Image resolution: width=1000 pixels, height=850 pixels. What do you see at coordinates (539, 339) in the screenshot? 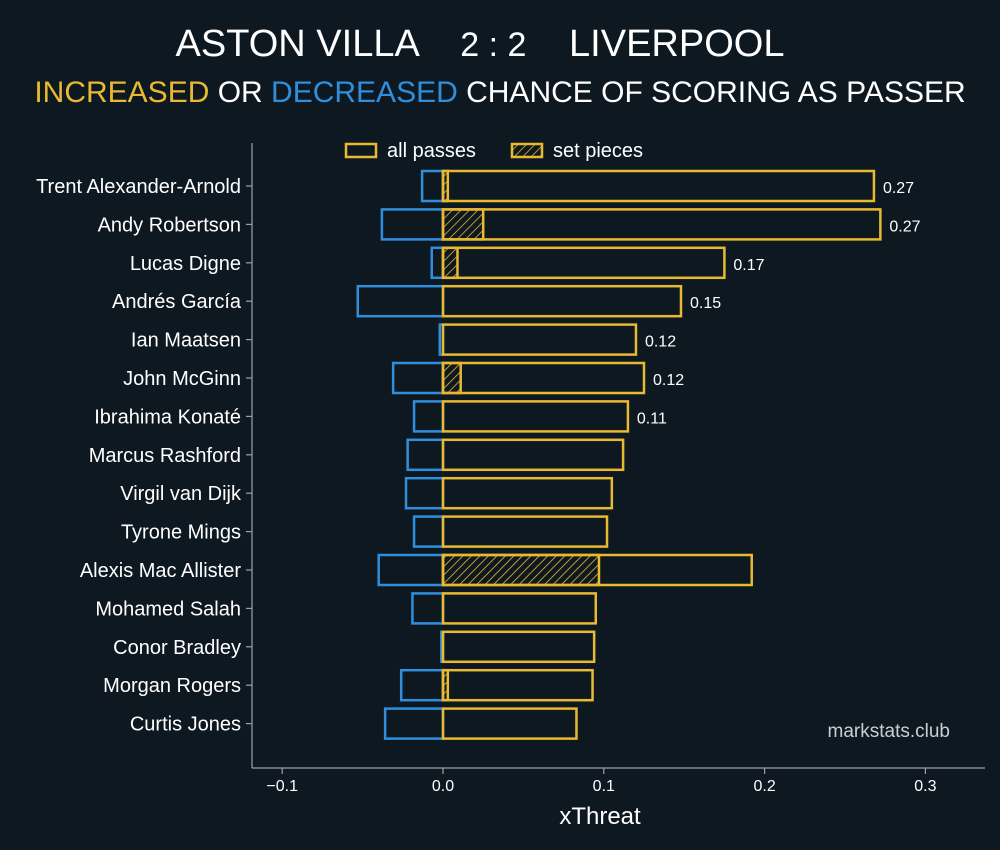
I see `bar-positive-ian-maatsen` at bounding box center [539, 339].